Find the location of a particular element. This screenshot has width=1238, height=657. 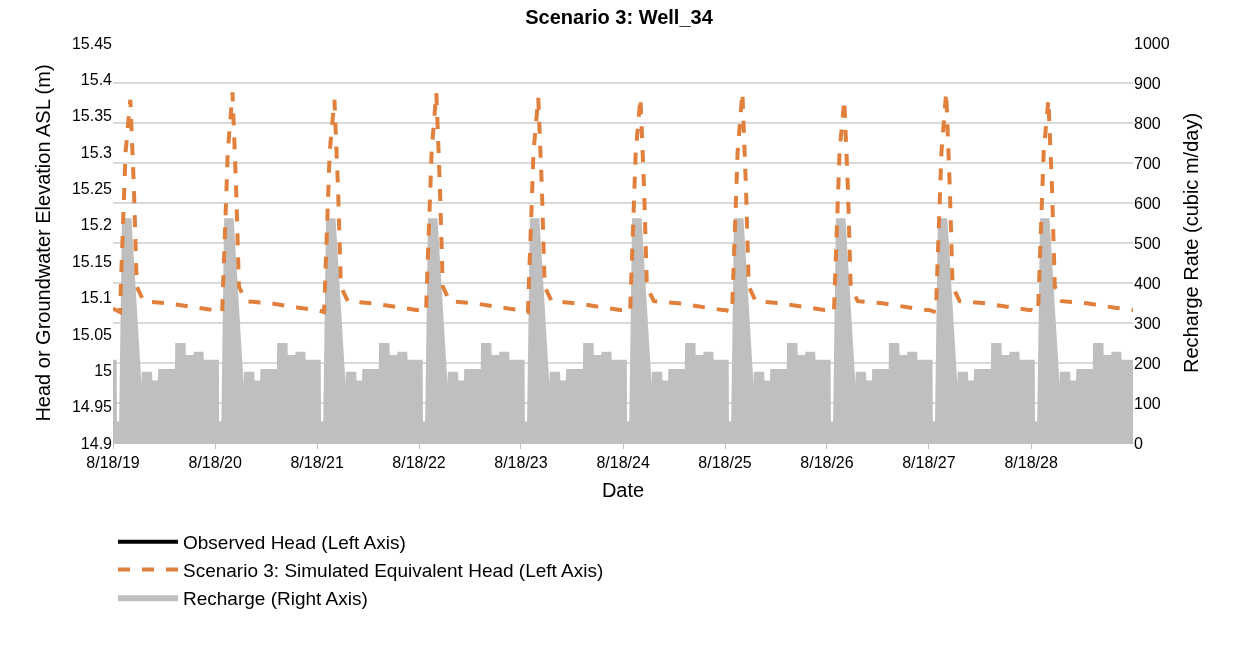

y2-tick-label: 500 is located at coordinates (1147, 243).